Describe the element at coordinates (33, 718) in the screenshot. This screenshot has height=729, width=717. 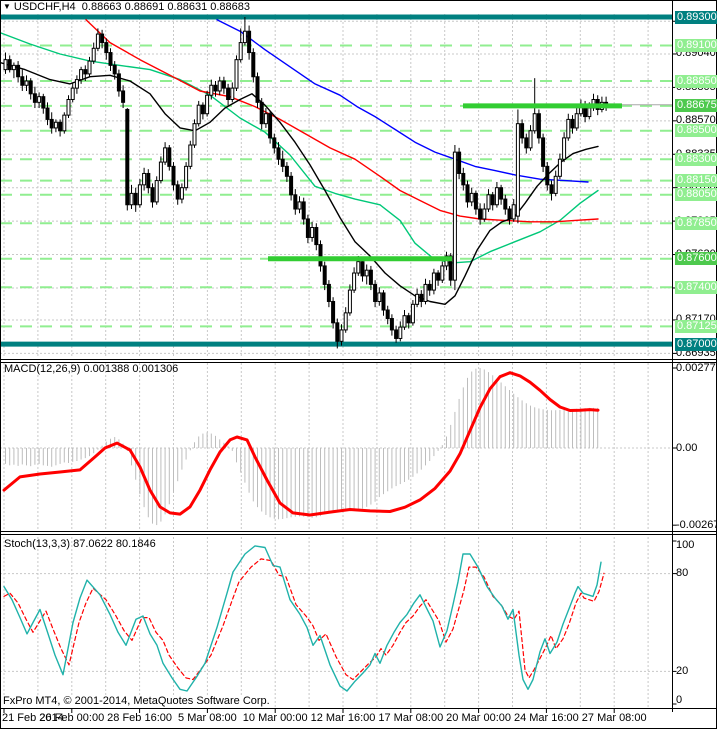
I see `time-axis-label: 21 Feb 2014` at that location.